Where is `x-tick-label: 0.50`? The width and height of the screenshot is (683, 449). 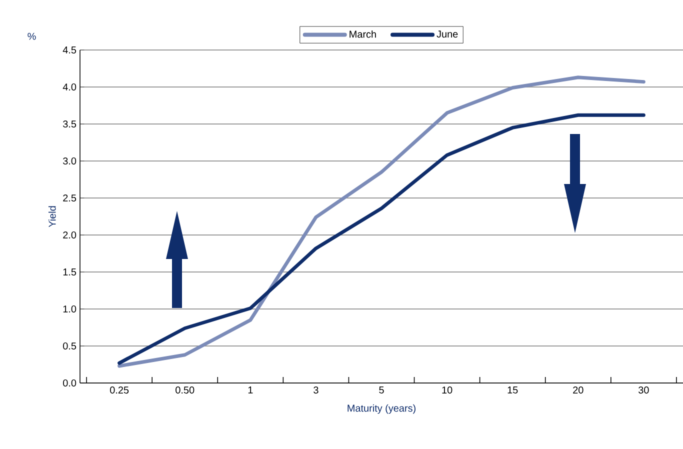 x-tick-label: 0.50 is located at coordinates (185, 390).